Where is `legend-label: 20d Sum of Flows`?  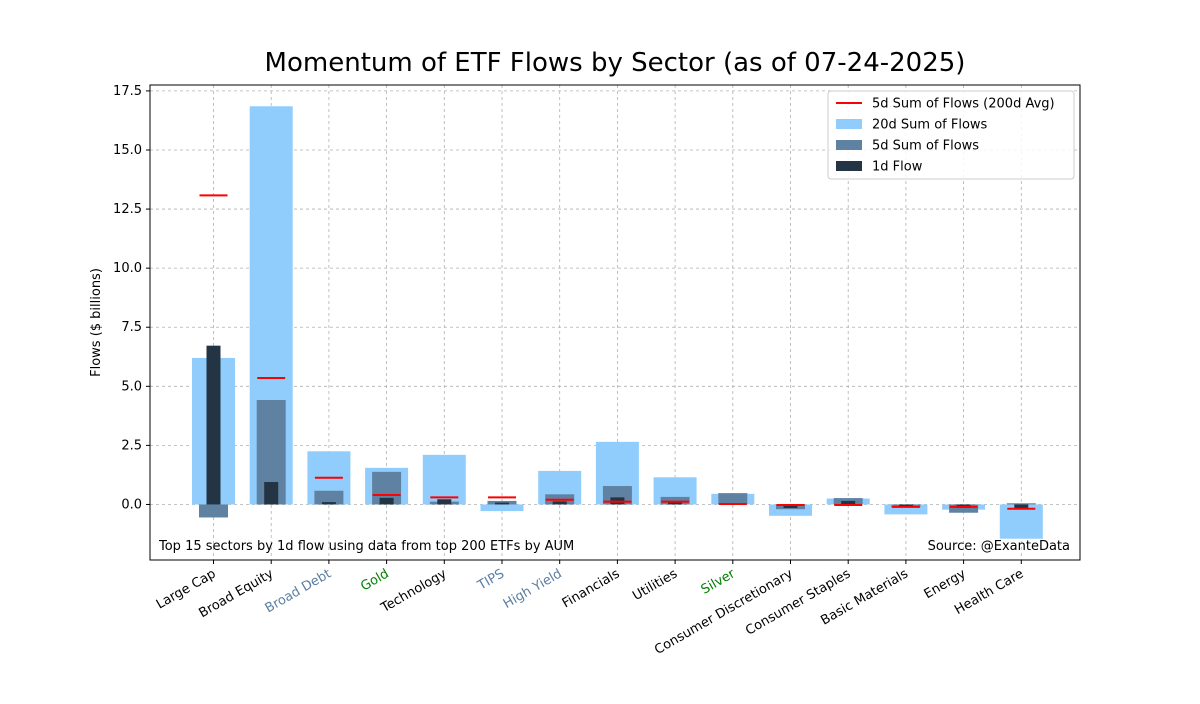 legend-label: 20d Sum of Flows is located at coordinates (930, 125).